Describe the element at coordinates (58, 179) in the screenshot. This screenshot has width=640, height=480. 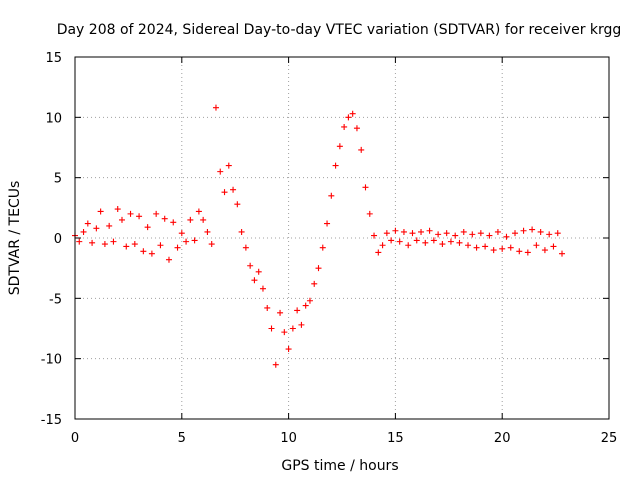
I see `y-tick-label: 5` at that location.